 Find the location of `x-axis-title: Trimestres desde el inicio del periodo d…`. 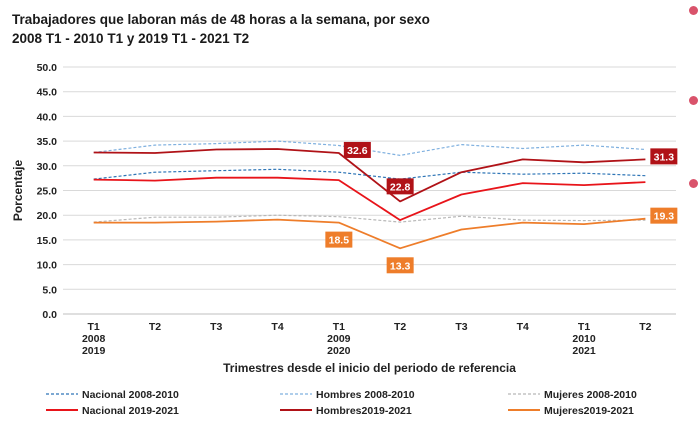

x-axis-title: Trimestres desde el inicio del periodo d… is located at coordinates (369, 368).